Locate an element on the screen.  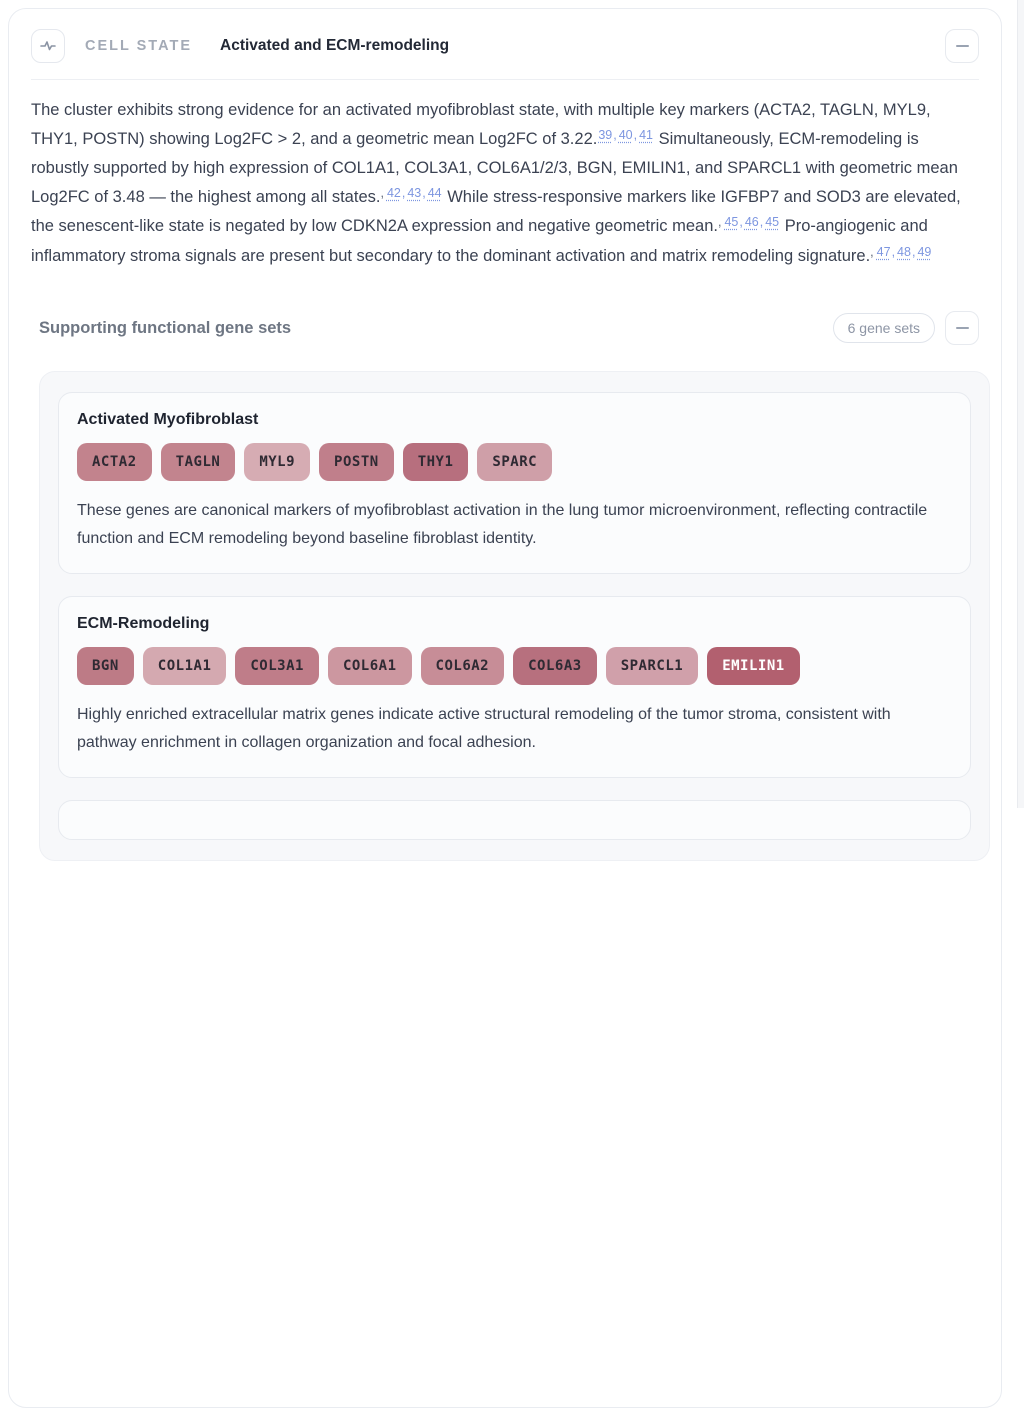
citation-link: 47 is located at coordinates (883, 251).